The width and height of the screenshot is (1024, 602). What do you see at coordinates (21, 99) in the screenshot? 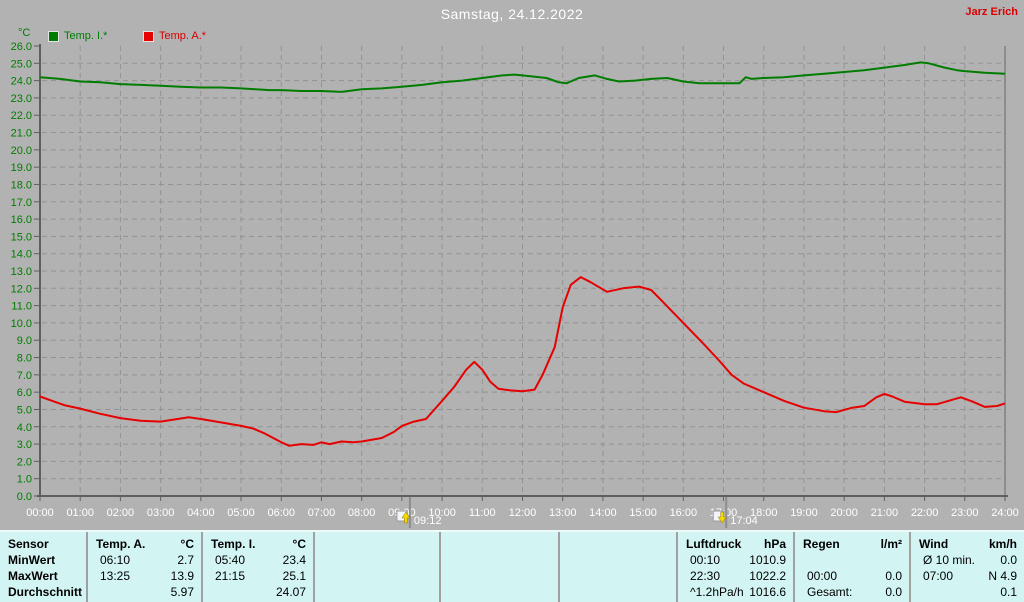
I see `y-tick-label: 23.0` at bounding box center [21, 99].